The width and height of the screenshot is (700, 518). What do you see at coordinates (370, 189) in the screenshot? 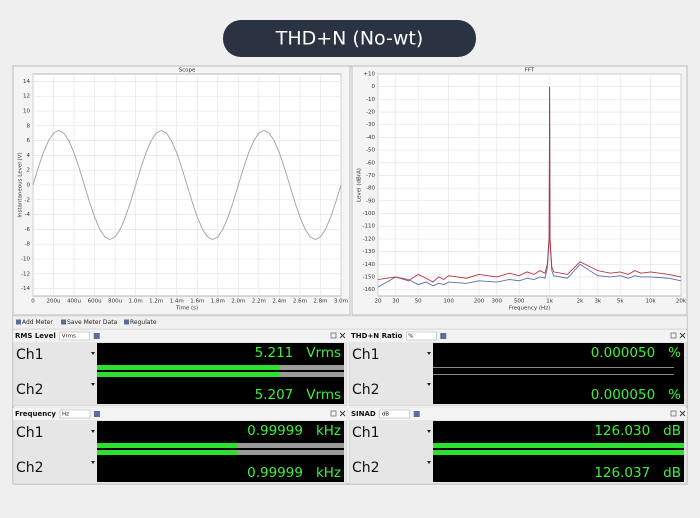
I see `y-tick-label: -80` at bounding box center [370, 189].